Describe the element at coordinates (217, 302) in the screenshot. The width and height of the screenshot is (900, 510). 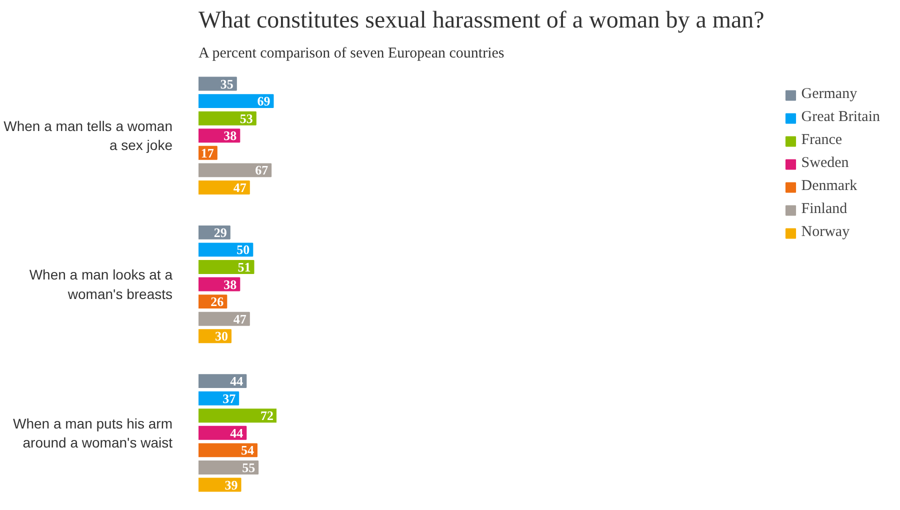
I see `data-label: 26` at that location.